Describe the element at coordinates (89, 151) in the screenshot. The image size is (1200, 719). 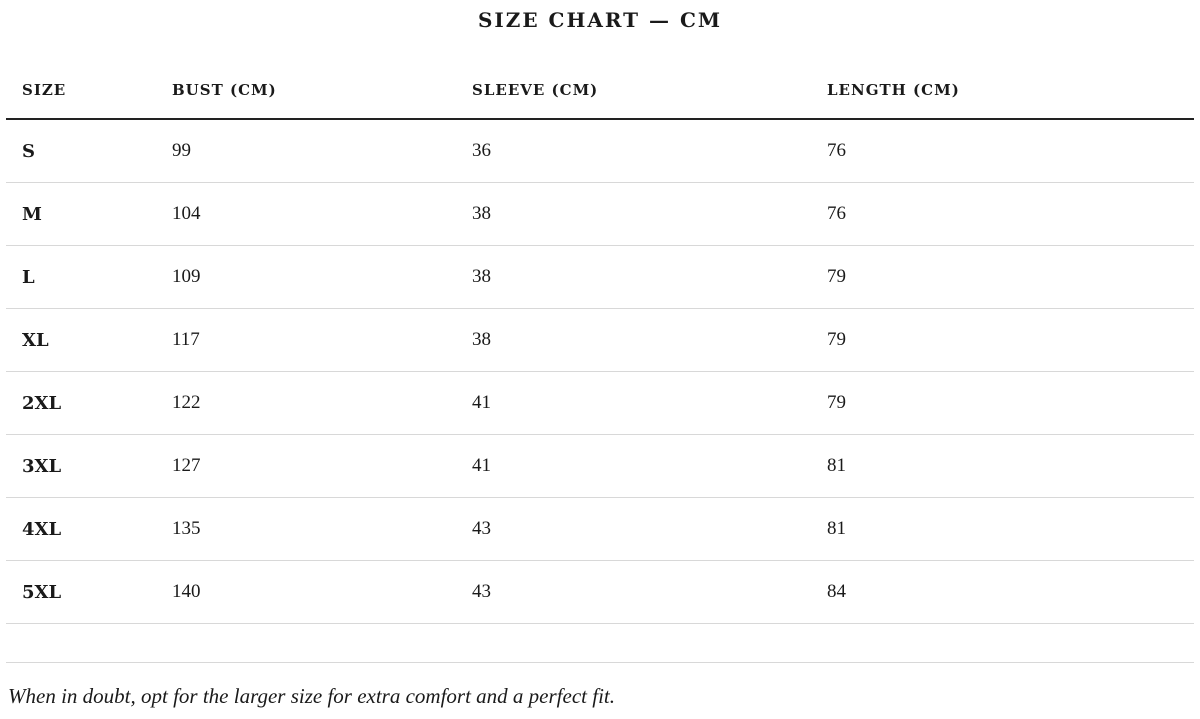
I see `size-cell: S` at that location.